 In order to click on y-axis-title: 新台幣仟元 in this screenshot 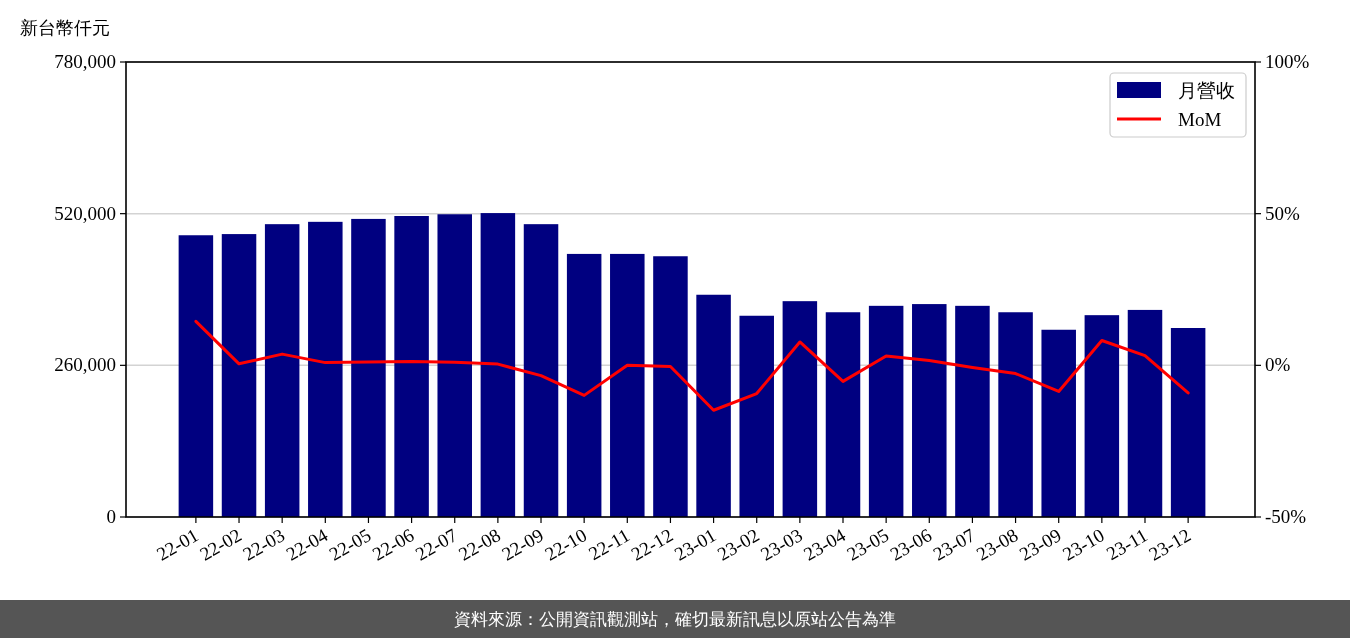, I will do `click(65, 28)`.